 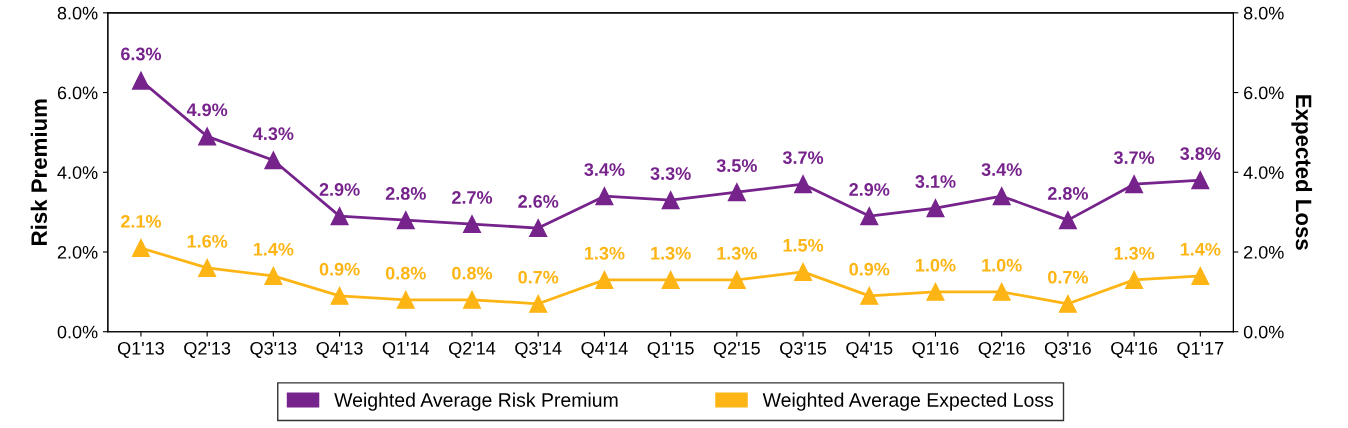 I want to click on x-tick-label: Q2'16, so click(x=1001, y=349).